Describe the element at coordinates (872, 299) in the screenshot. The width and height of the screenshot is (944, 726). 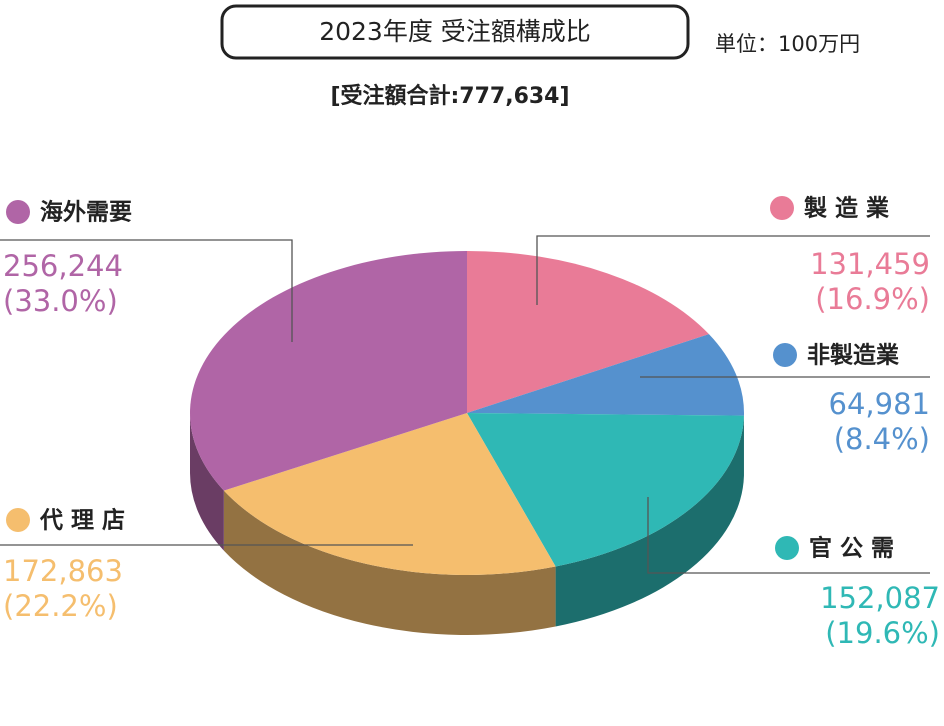
I see `percent-label: (16.9%)` at that location.